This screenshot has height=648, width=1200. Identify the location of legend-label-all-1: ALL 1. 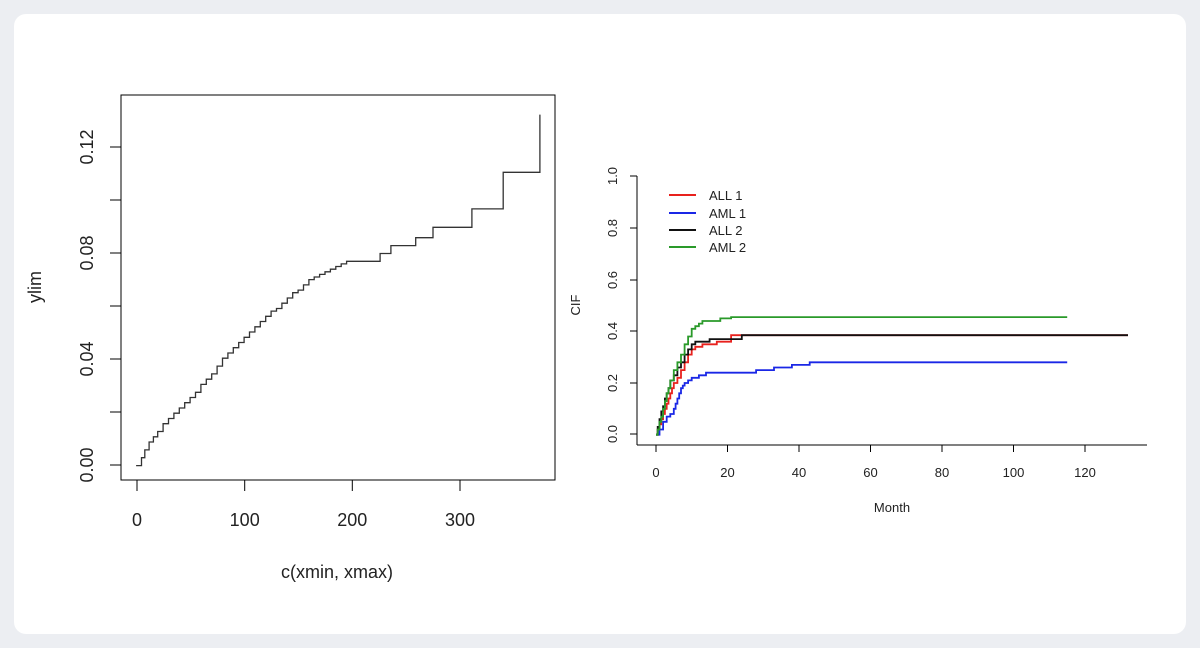
(726, 195).